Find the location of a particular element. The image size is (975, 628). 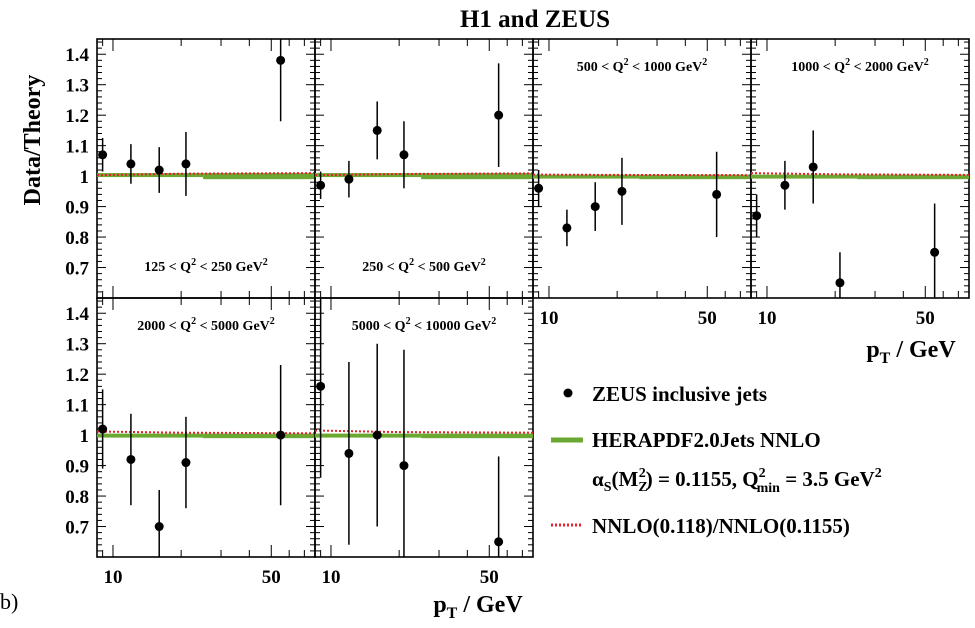

panel-2: 250 < Q2 < 500 GeV2 is located at coordinates (424, 168).